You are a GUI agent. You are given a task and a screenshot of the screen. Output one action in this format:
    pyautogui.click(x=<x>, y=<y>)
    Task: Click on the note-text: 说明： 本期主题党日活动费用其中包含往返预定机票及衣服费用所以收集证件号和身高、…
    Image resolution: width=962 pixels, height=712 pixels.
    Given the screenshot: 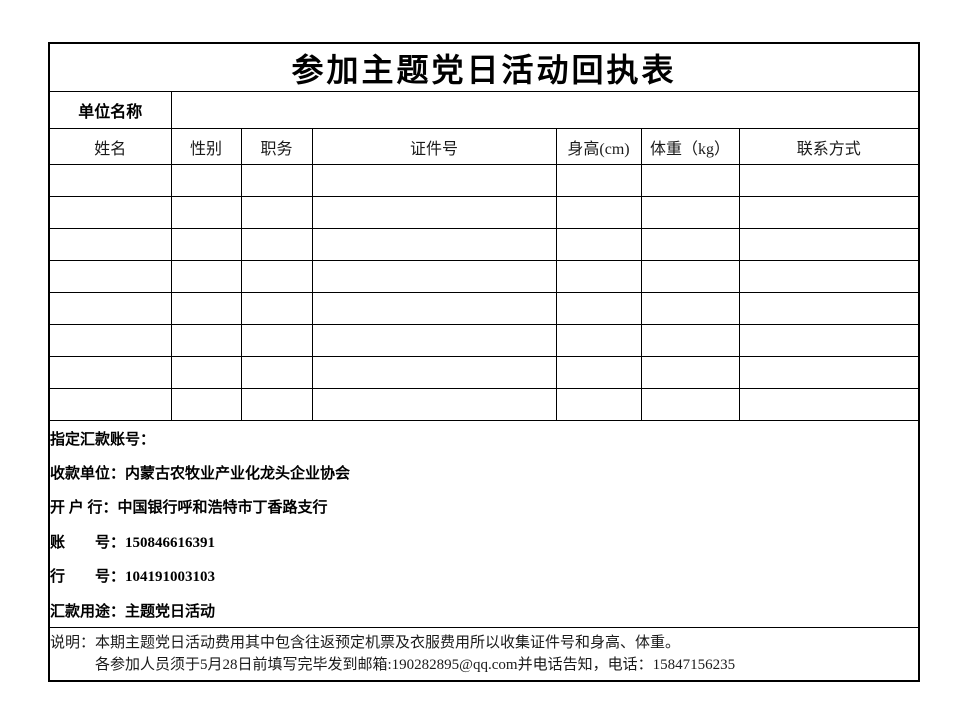 What is the action you would take?
    pyautogui.click(x=484, y=654)
    